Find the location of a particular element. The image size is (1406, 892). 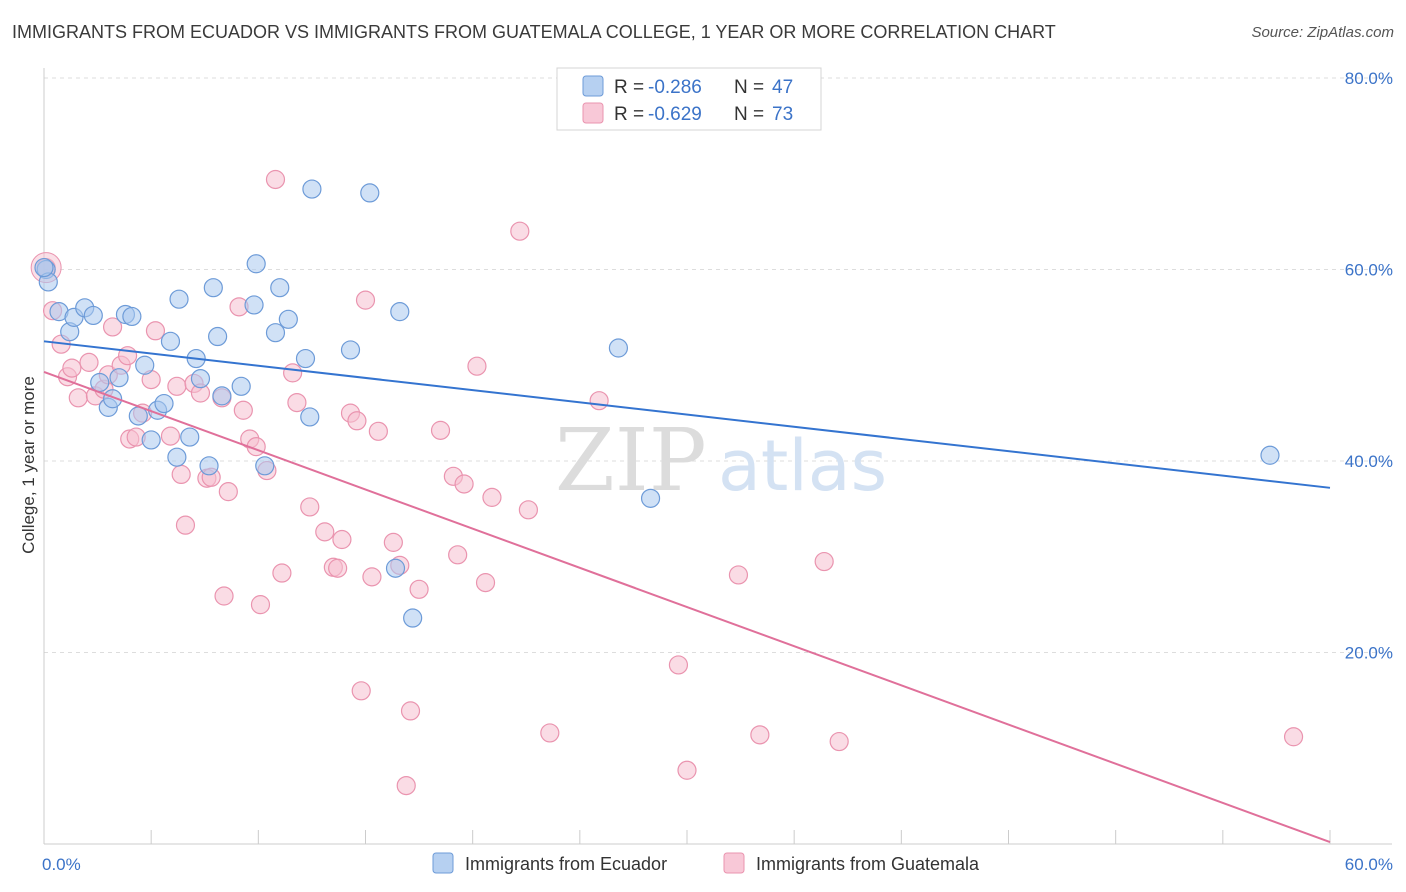

y-axis-title: College, 1 year or more is located at coordinates (28, 465).